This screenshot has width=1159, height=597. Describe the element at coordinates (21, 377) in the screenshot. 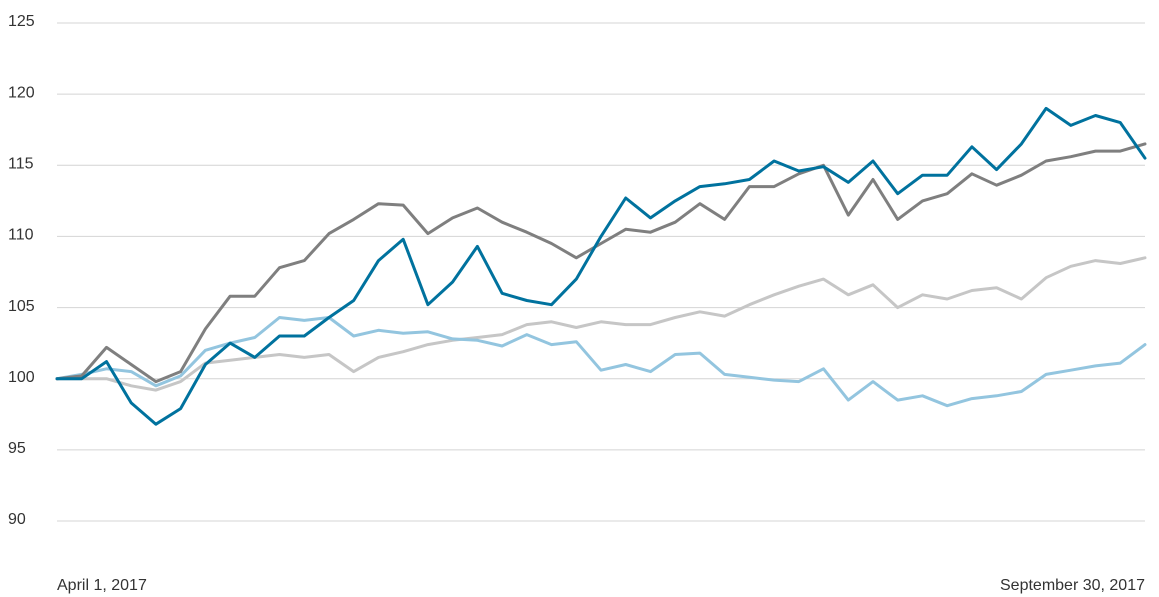

I see `y-tick-label: 100` at that location.